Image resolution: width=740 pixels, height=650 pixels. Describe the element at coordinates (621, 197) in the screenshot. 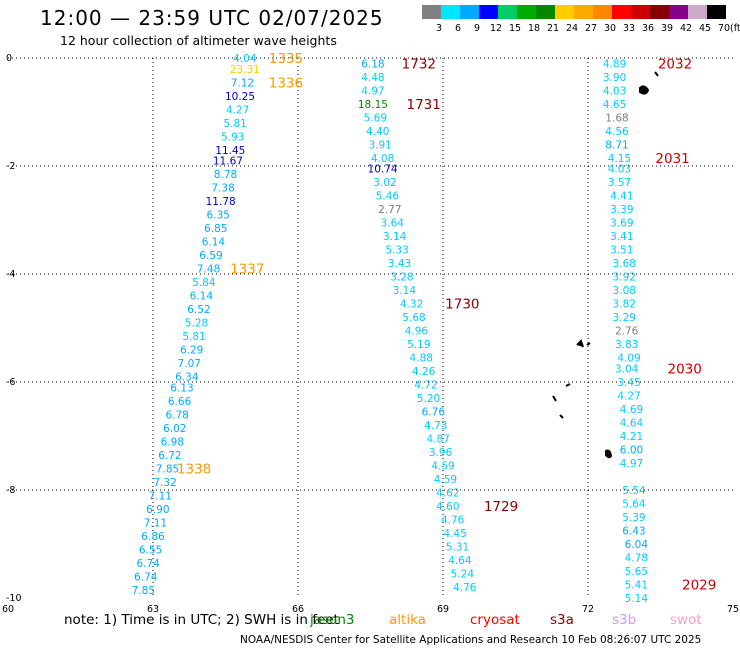

I see `wave-height-value: 4.41` at that location.